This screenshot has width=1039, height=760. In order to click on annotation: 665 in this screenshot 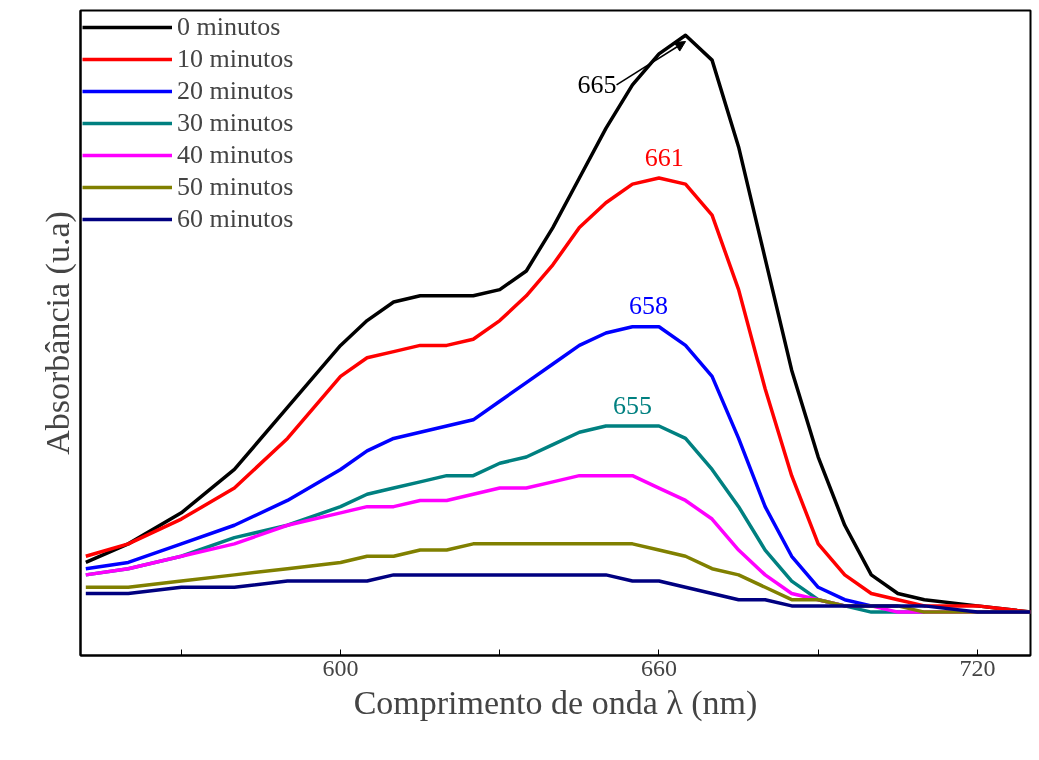, I will do `click(597, 85)`.